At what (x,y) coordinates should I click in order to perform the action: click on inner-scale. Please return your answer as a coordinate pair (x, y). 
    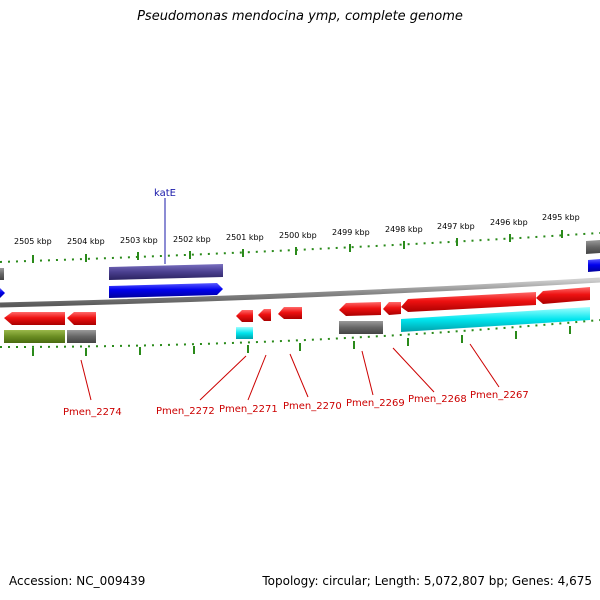
    Looking at the image, I should click on (300, 337).